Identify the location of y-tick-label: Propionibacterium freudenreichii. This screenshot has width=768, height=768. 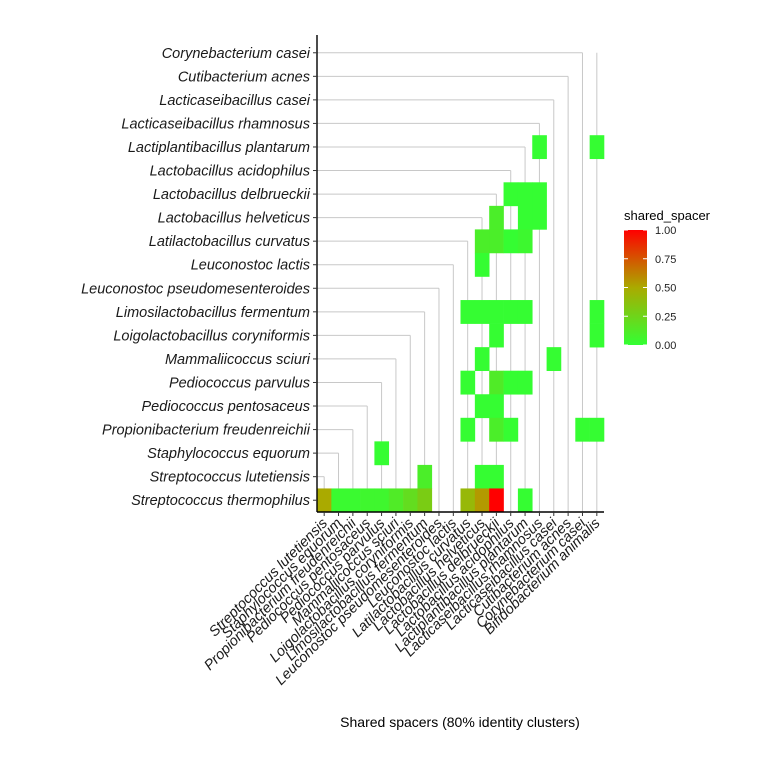
(206, 431).